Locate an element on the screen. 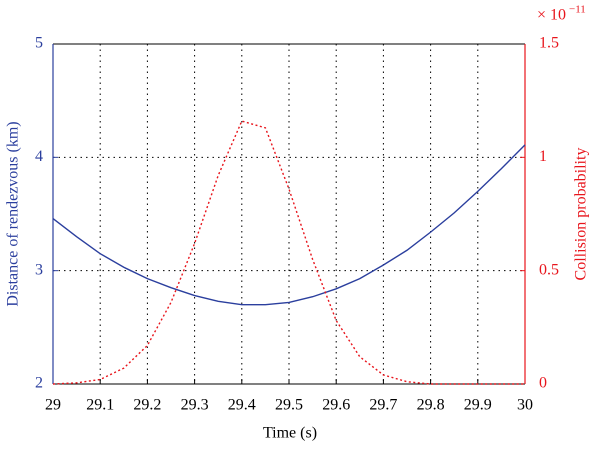  x-tick-label: 29.6 is located at coordinates (336, 405).